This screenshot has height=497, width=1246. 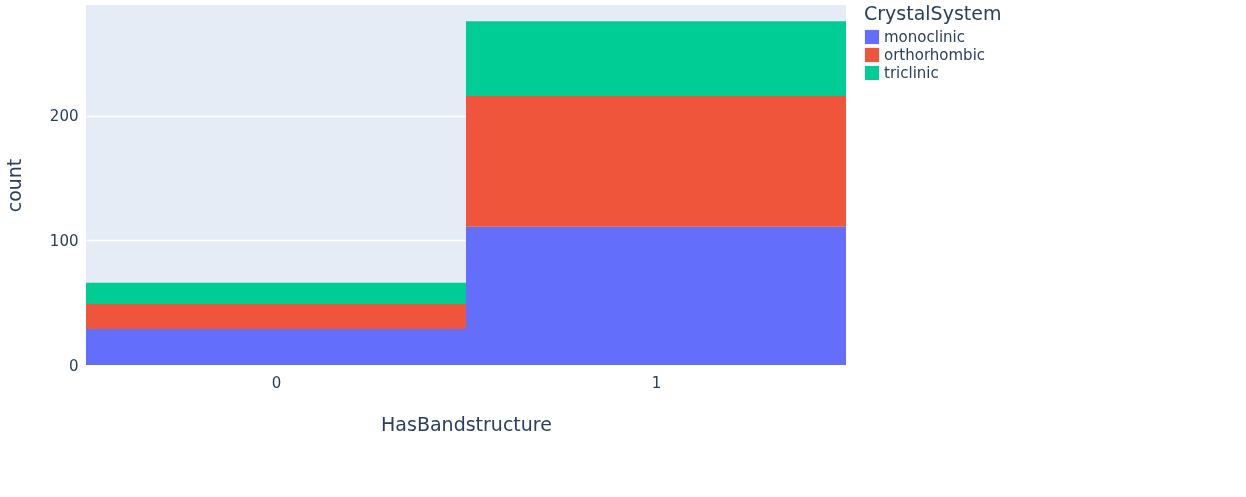 I want to click on y-tick-label: 100, so click(x=64, y=240).